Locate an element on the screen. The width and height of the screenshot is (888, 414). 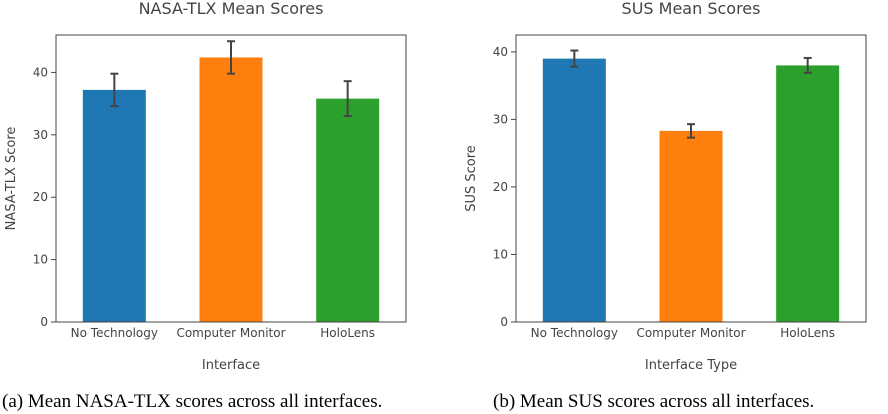
x-axis-label: Interface Type is located at coordinates (691, 365).